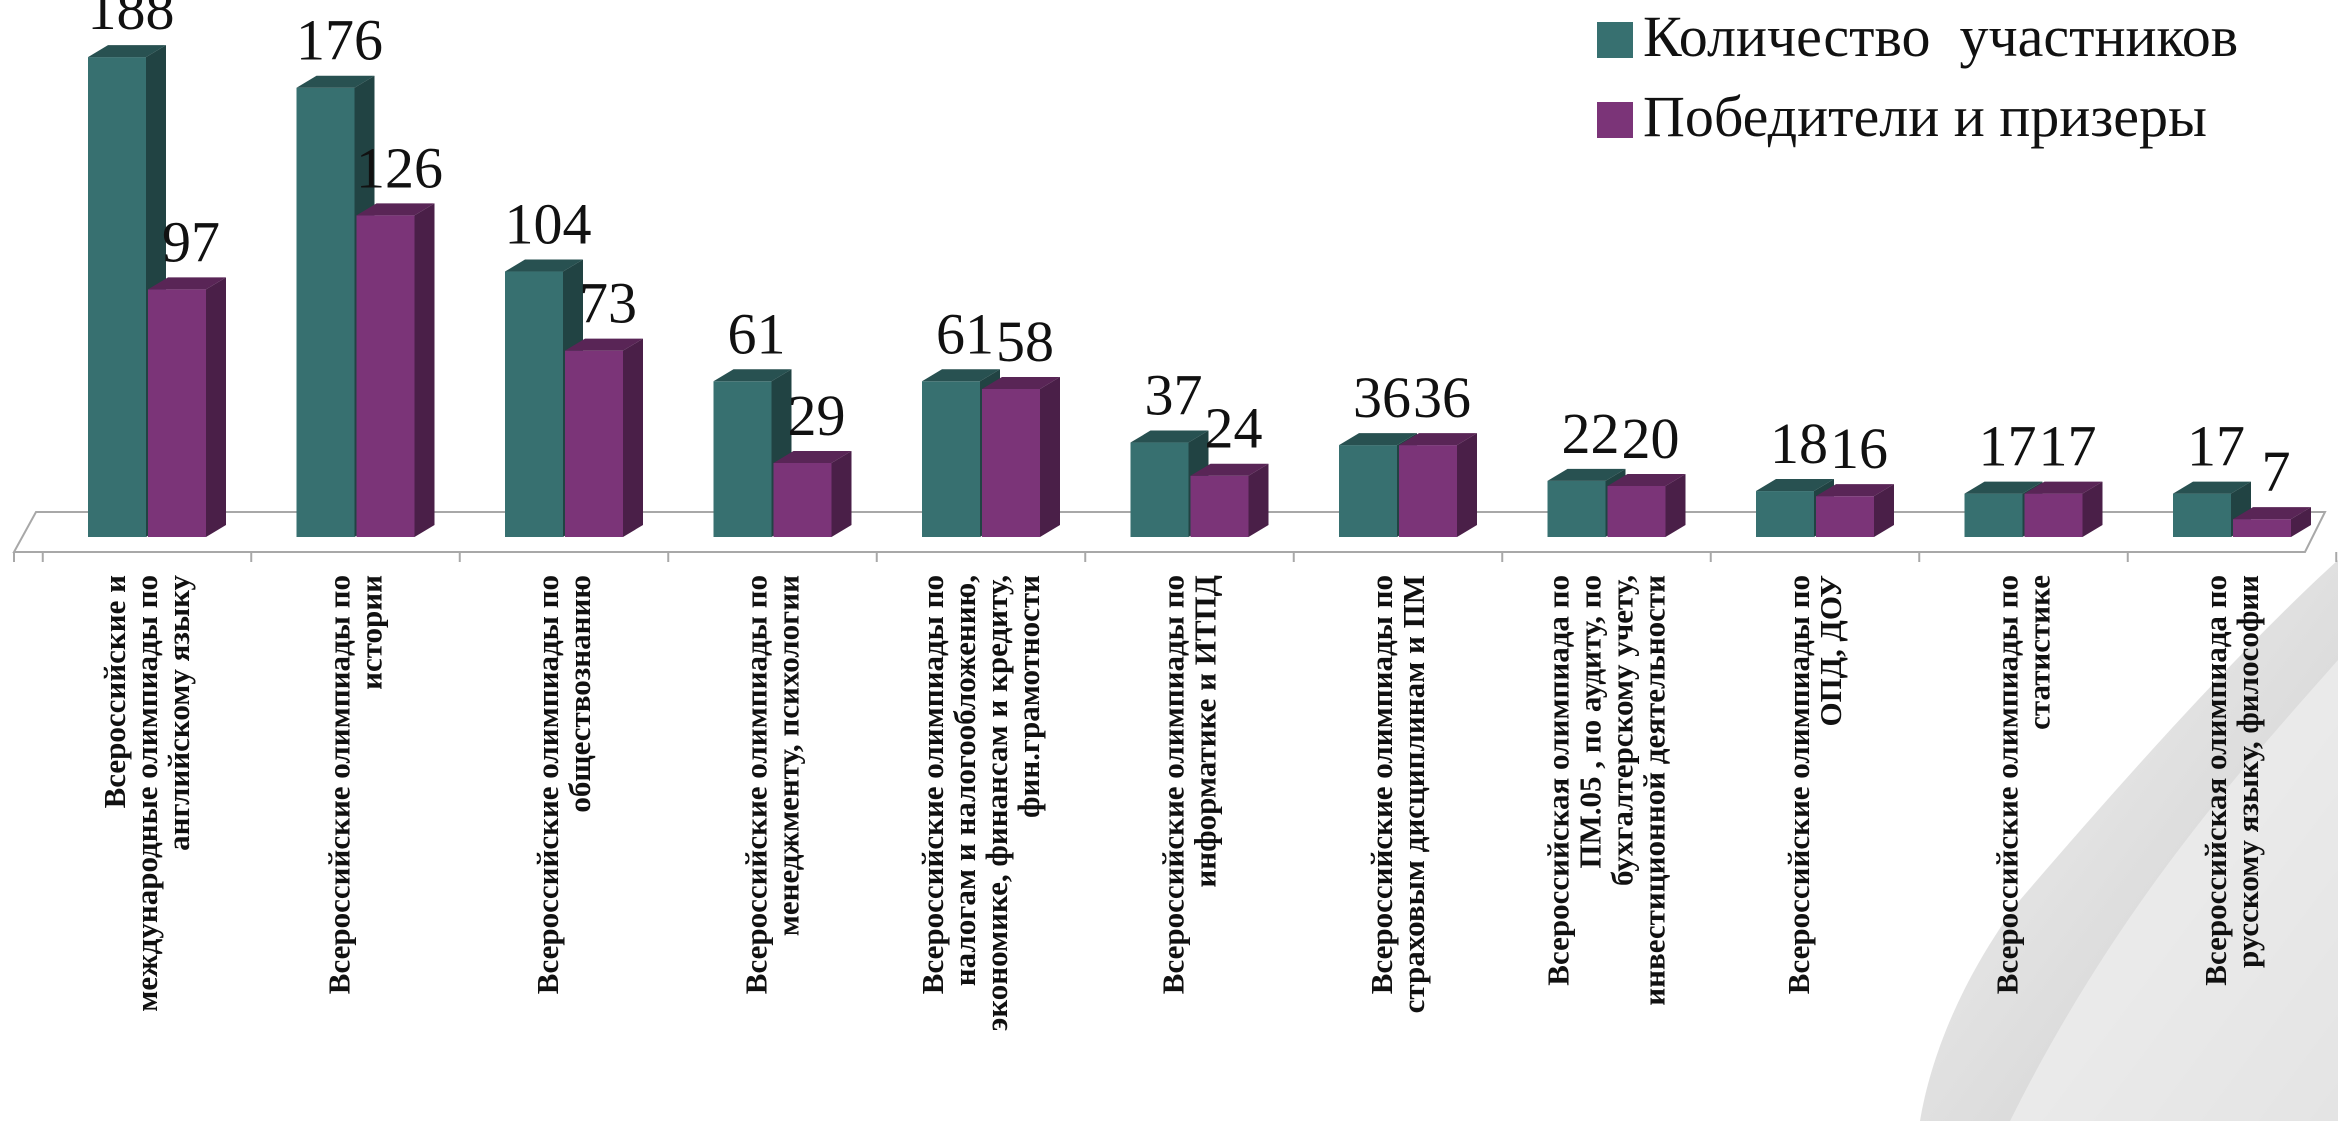  Describe the element at coordinates (1234, 428) in the screenshot. I see `data-label: 24` at that location.